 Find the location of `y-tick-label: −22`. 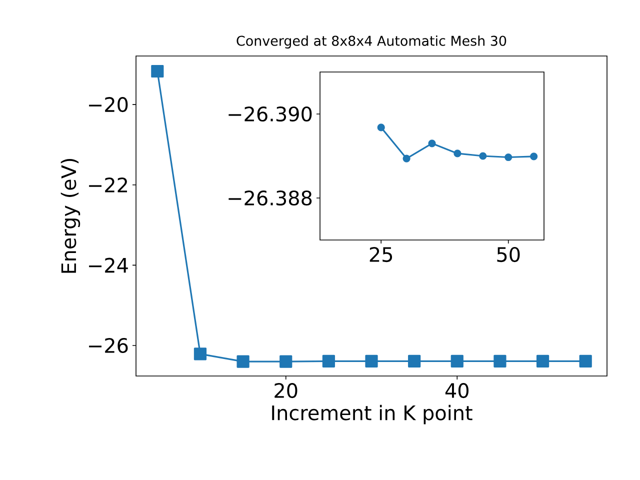

y-tick-label: −22 is located at coordinates (108, 184).